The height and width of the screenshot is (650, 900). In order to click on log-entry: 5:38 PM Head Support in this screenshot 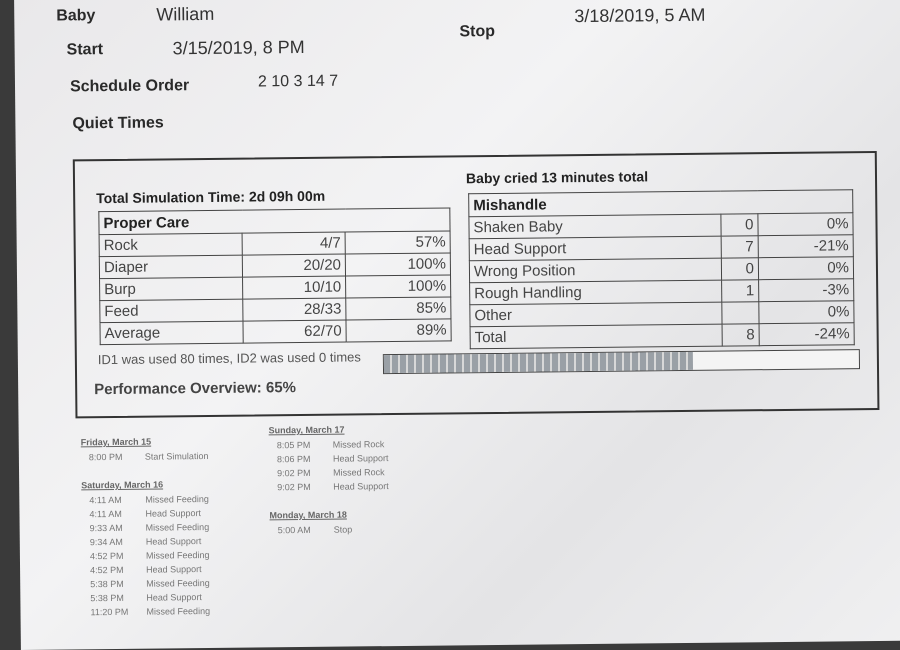, I will do `click(150, 597)`.